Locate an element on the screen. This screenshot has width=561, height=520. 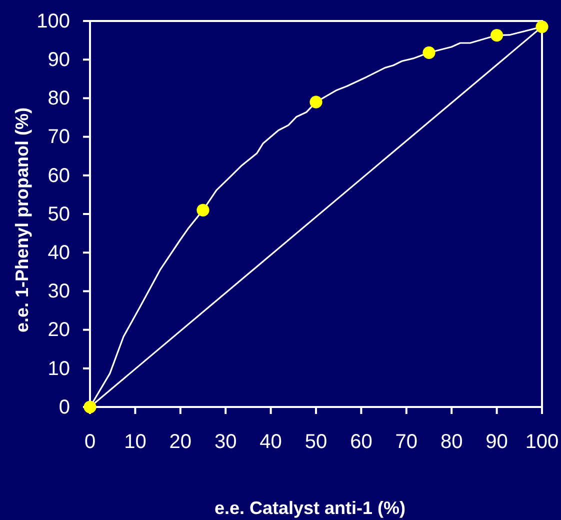
y-tick-label: 50 is located at coordinates (59, 214).